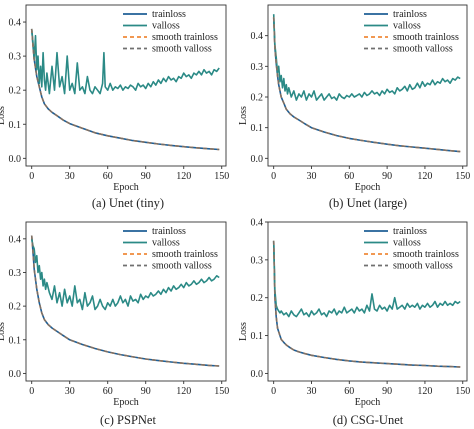 Image resolution: width=474 pixels, height=429 pixels. What do you see at coordinates (368, 420) in the screenshot?
I see `panel-caption: (d) CSG-Unet` at bounding box center [368, 420].